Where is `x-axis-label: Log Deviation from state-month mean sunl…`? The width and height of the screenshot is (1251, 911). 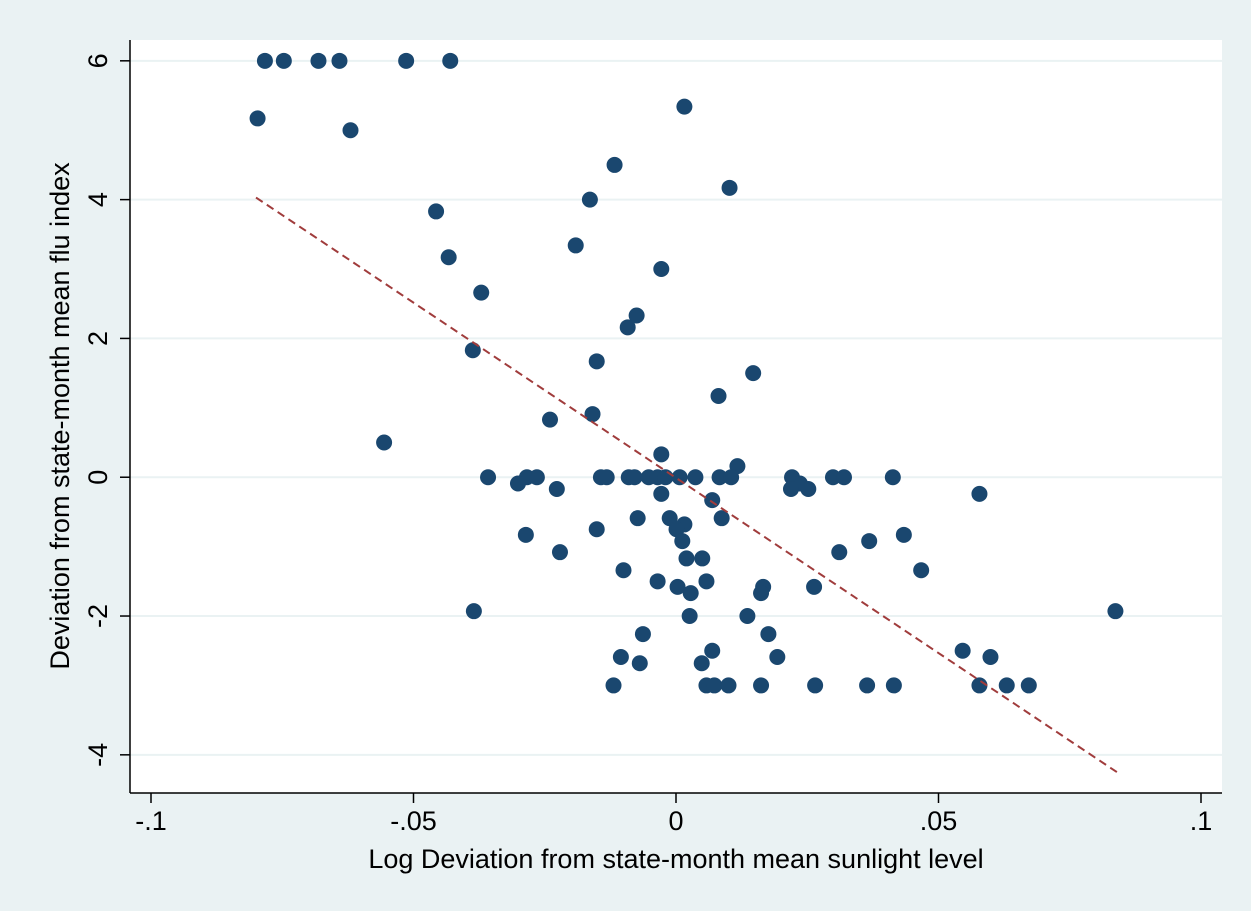
x-axis-label: Log Deviation from state-month mean sunl… is located at coordinates (675, 859).